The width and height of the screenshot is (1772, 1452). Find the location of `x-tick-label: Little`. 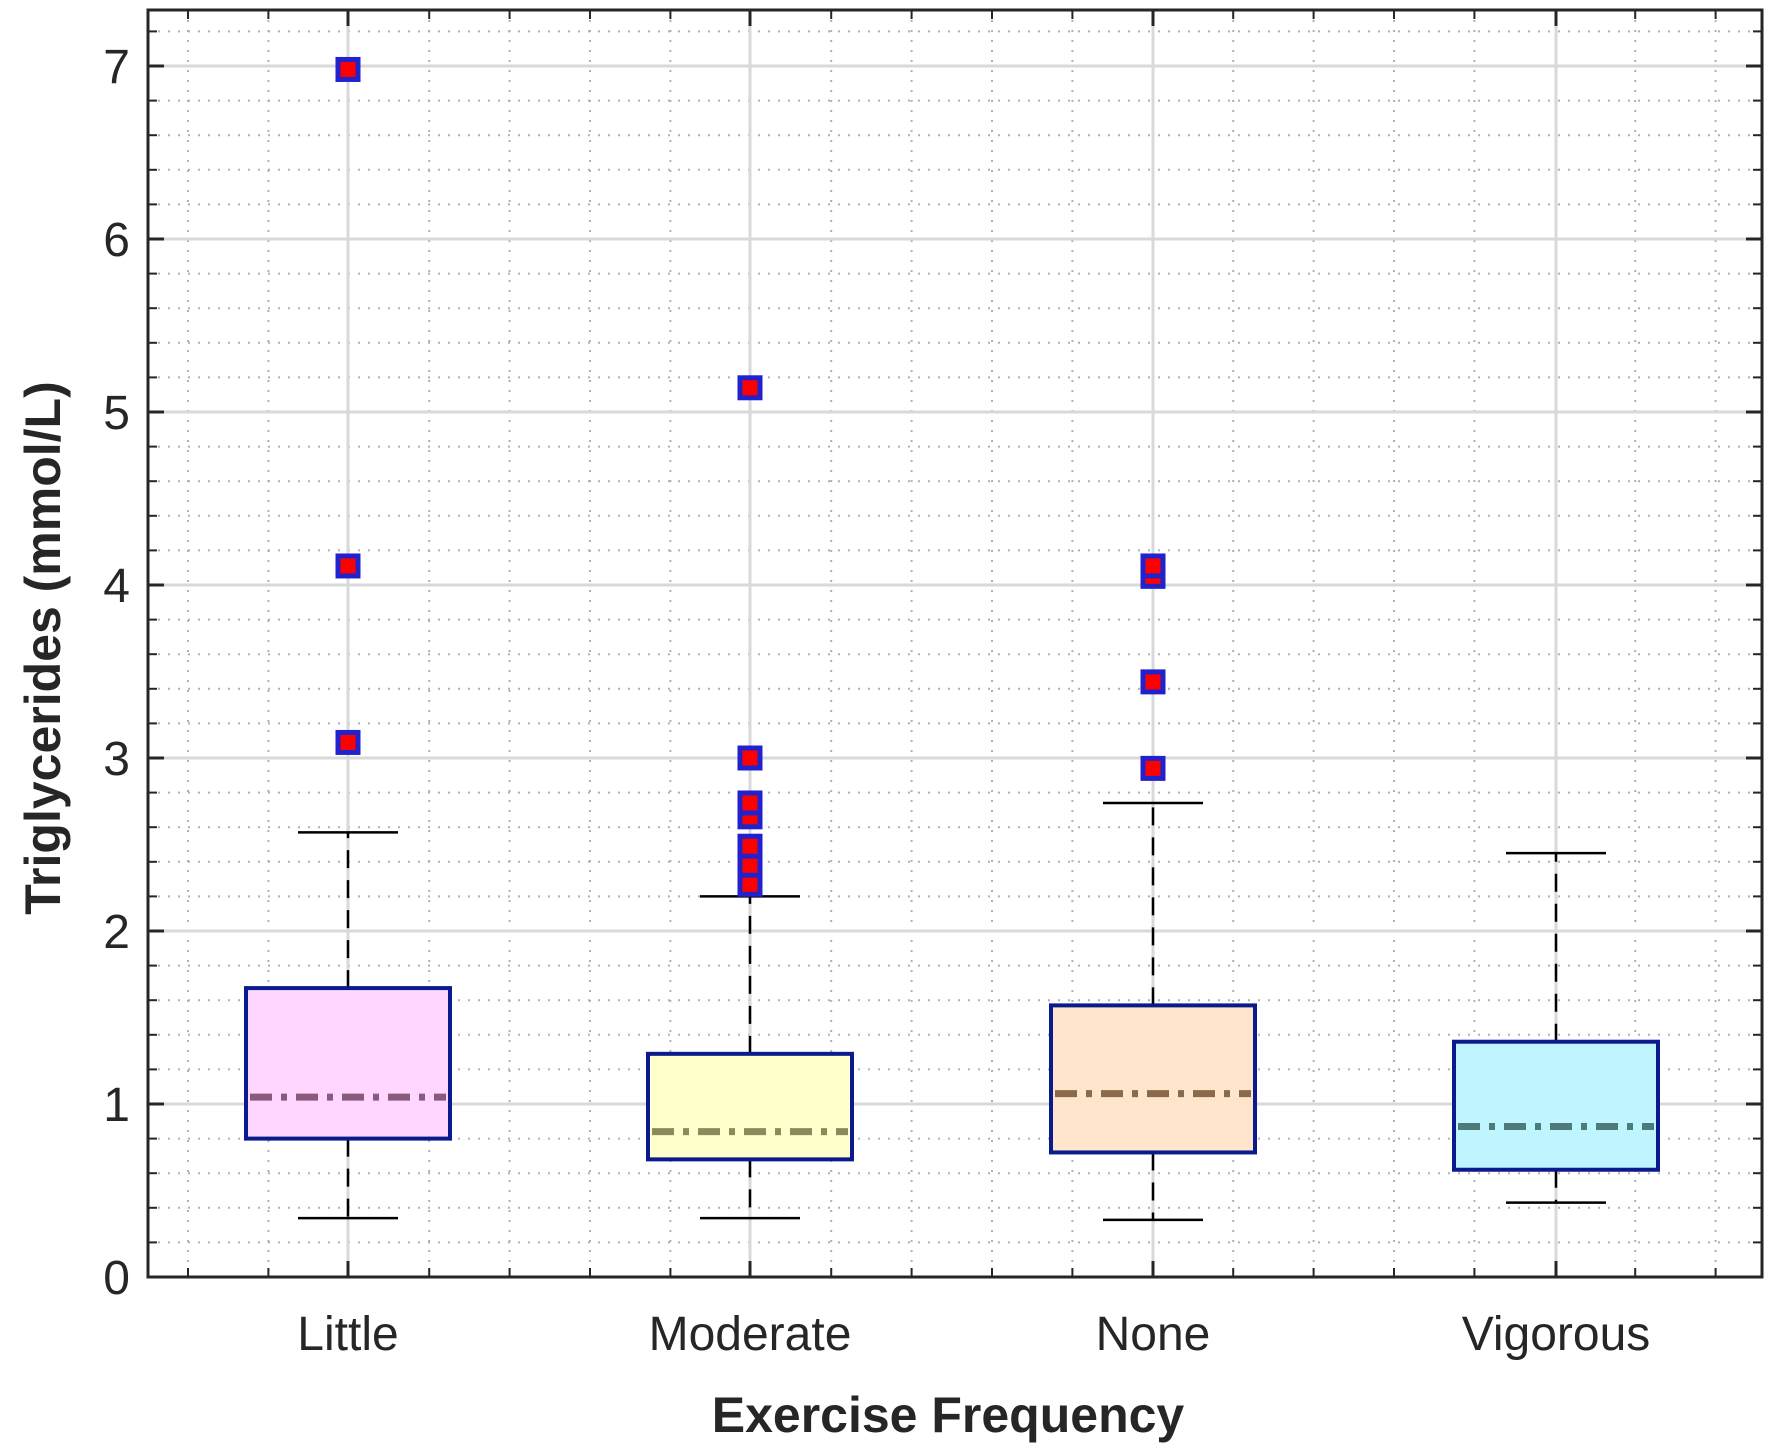

x-tick-label: Little is located at coordinates (347, 1334).